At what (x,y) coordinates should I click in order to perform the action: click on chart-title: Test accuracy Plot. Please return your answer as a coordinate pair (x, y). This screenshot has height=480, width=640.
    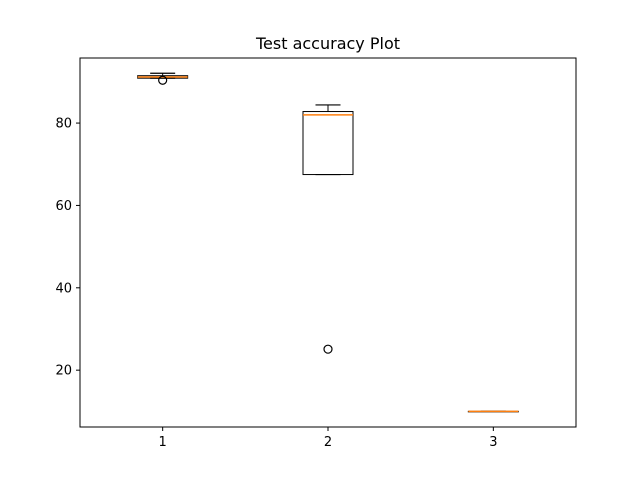
    Looking at the image, I should click on (327, 43).